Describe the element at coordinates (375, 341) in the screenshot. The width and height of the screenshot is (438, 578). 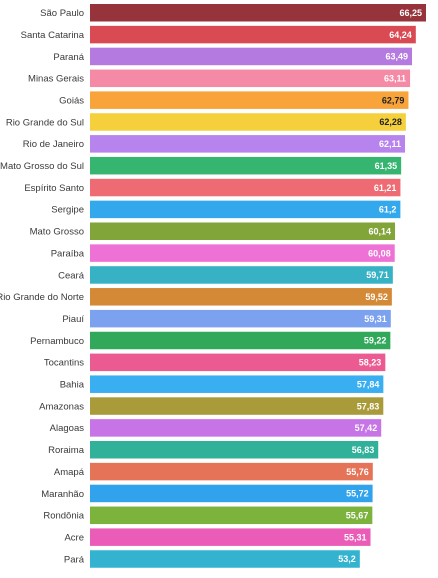
I see `value-label: 59,22` at that location.